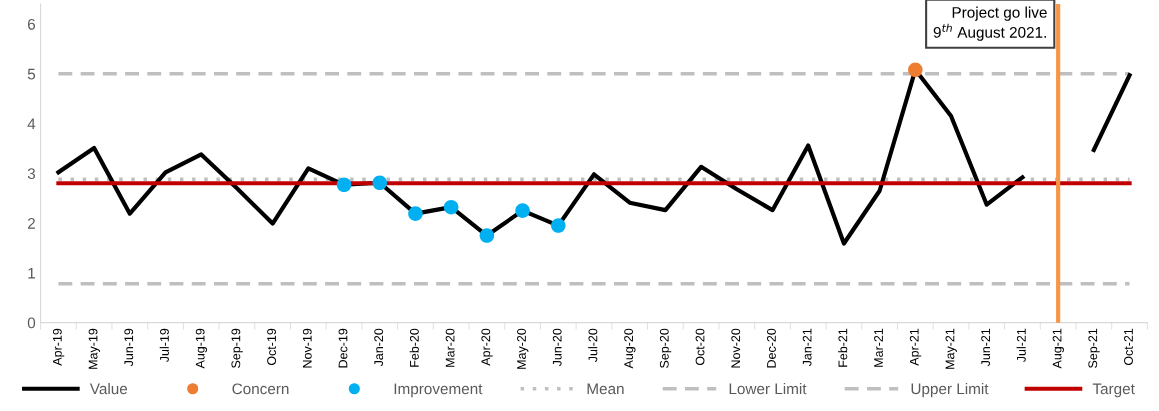 The width and height of the screenshot is (1159, 411). Describe the element at coordinates (1113, 390) in the screenshot. I see `legend-label: Target` at that location.